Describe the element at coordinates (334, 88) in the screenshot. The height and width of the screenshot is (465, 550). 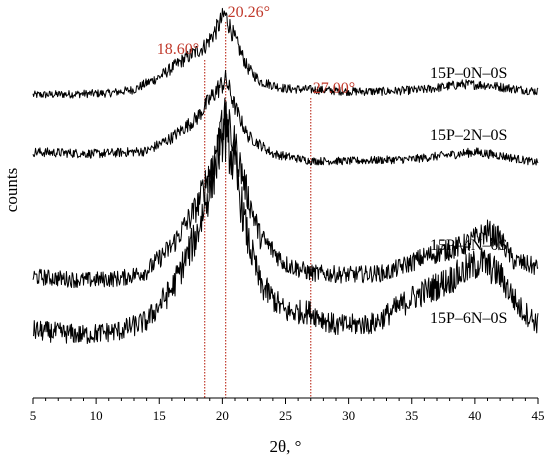
I see `peak-label: 27.00°` at that location.